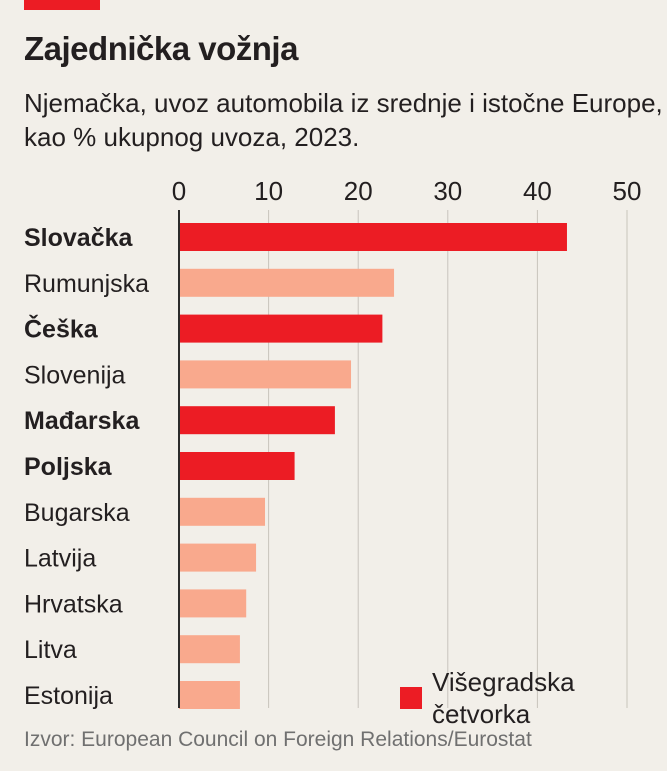 This screenshot has height=771, width=667. Describe the element at coordinates (68, 467) in the screenshot. I see `category-label: Poljska` at that location.